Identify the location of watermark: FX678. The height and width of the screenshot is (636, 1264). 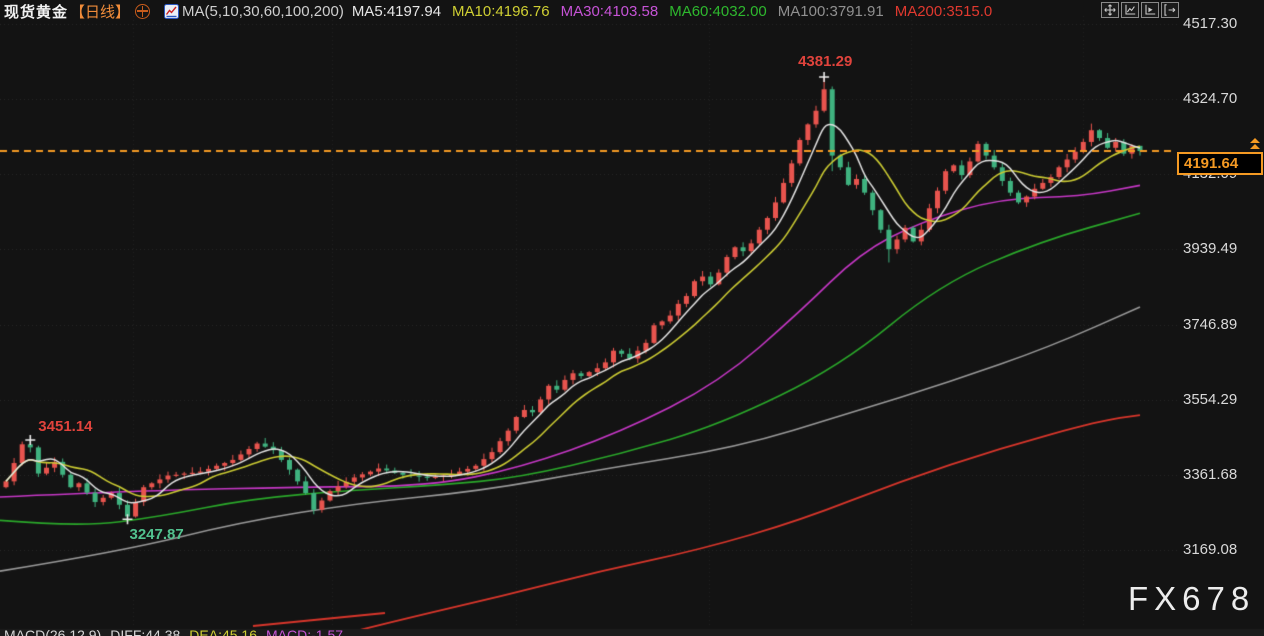
(1192, 598).